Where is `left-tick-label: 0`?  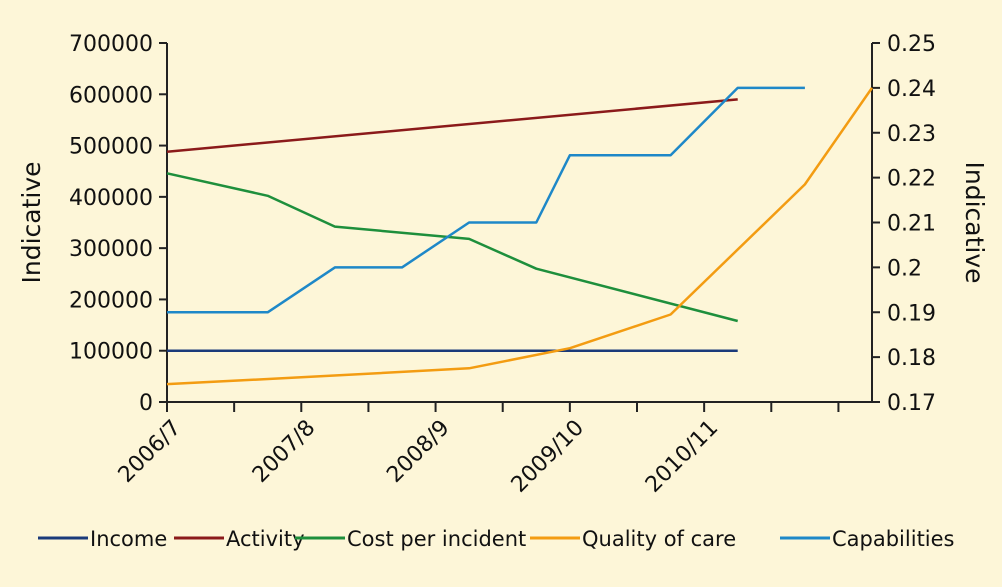 left-tick-label: 0 is located at coordinates (146, 403).